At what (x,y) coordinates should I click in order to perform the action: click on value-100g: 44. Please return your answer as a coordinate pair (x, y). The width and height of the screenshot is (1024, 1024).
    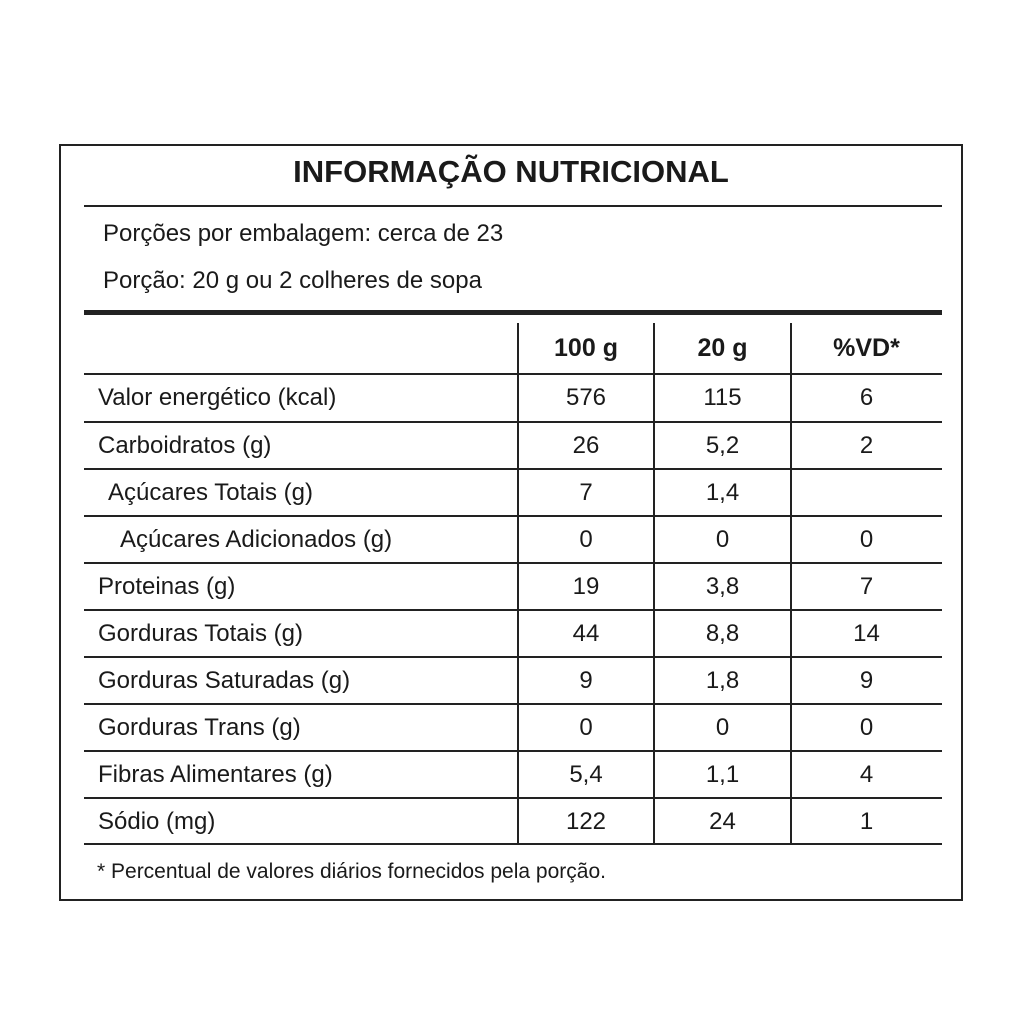
    Looking at the image, I should click on (586, 633).